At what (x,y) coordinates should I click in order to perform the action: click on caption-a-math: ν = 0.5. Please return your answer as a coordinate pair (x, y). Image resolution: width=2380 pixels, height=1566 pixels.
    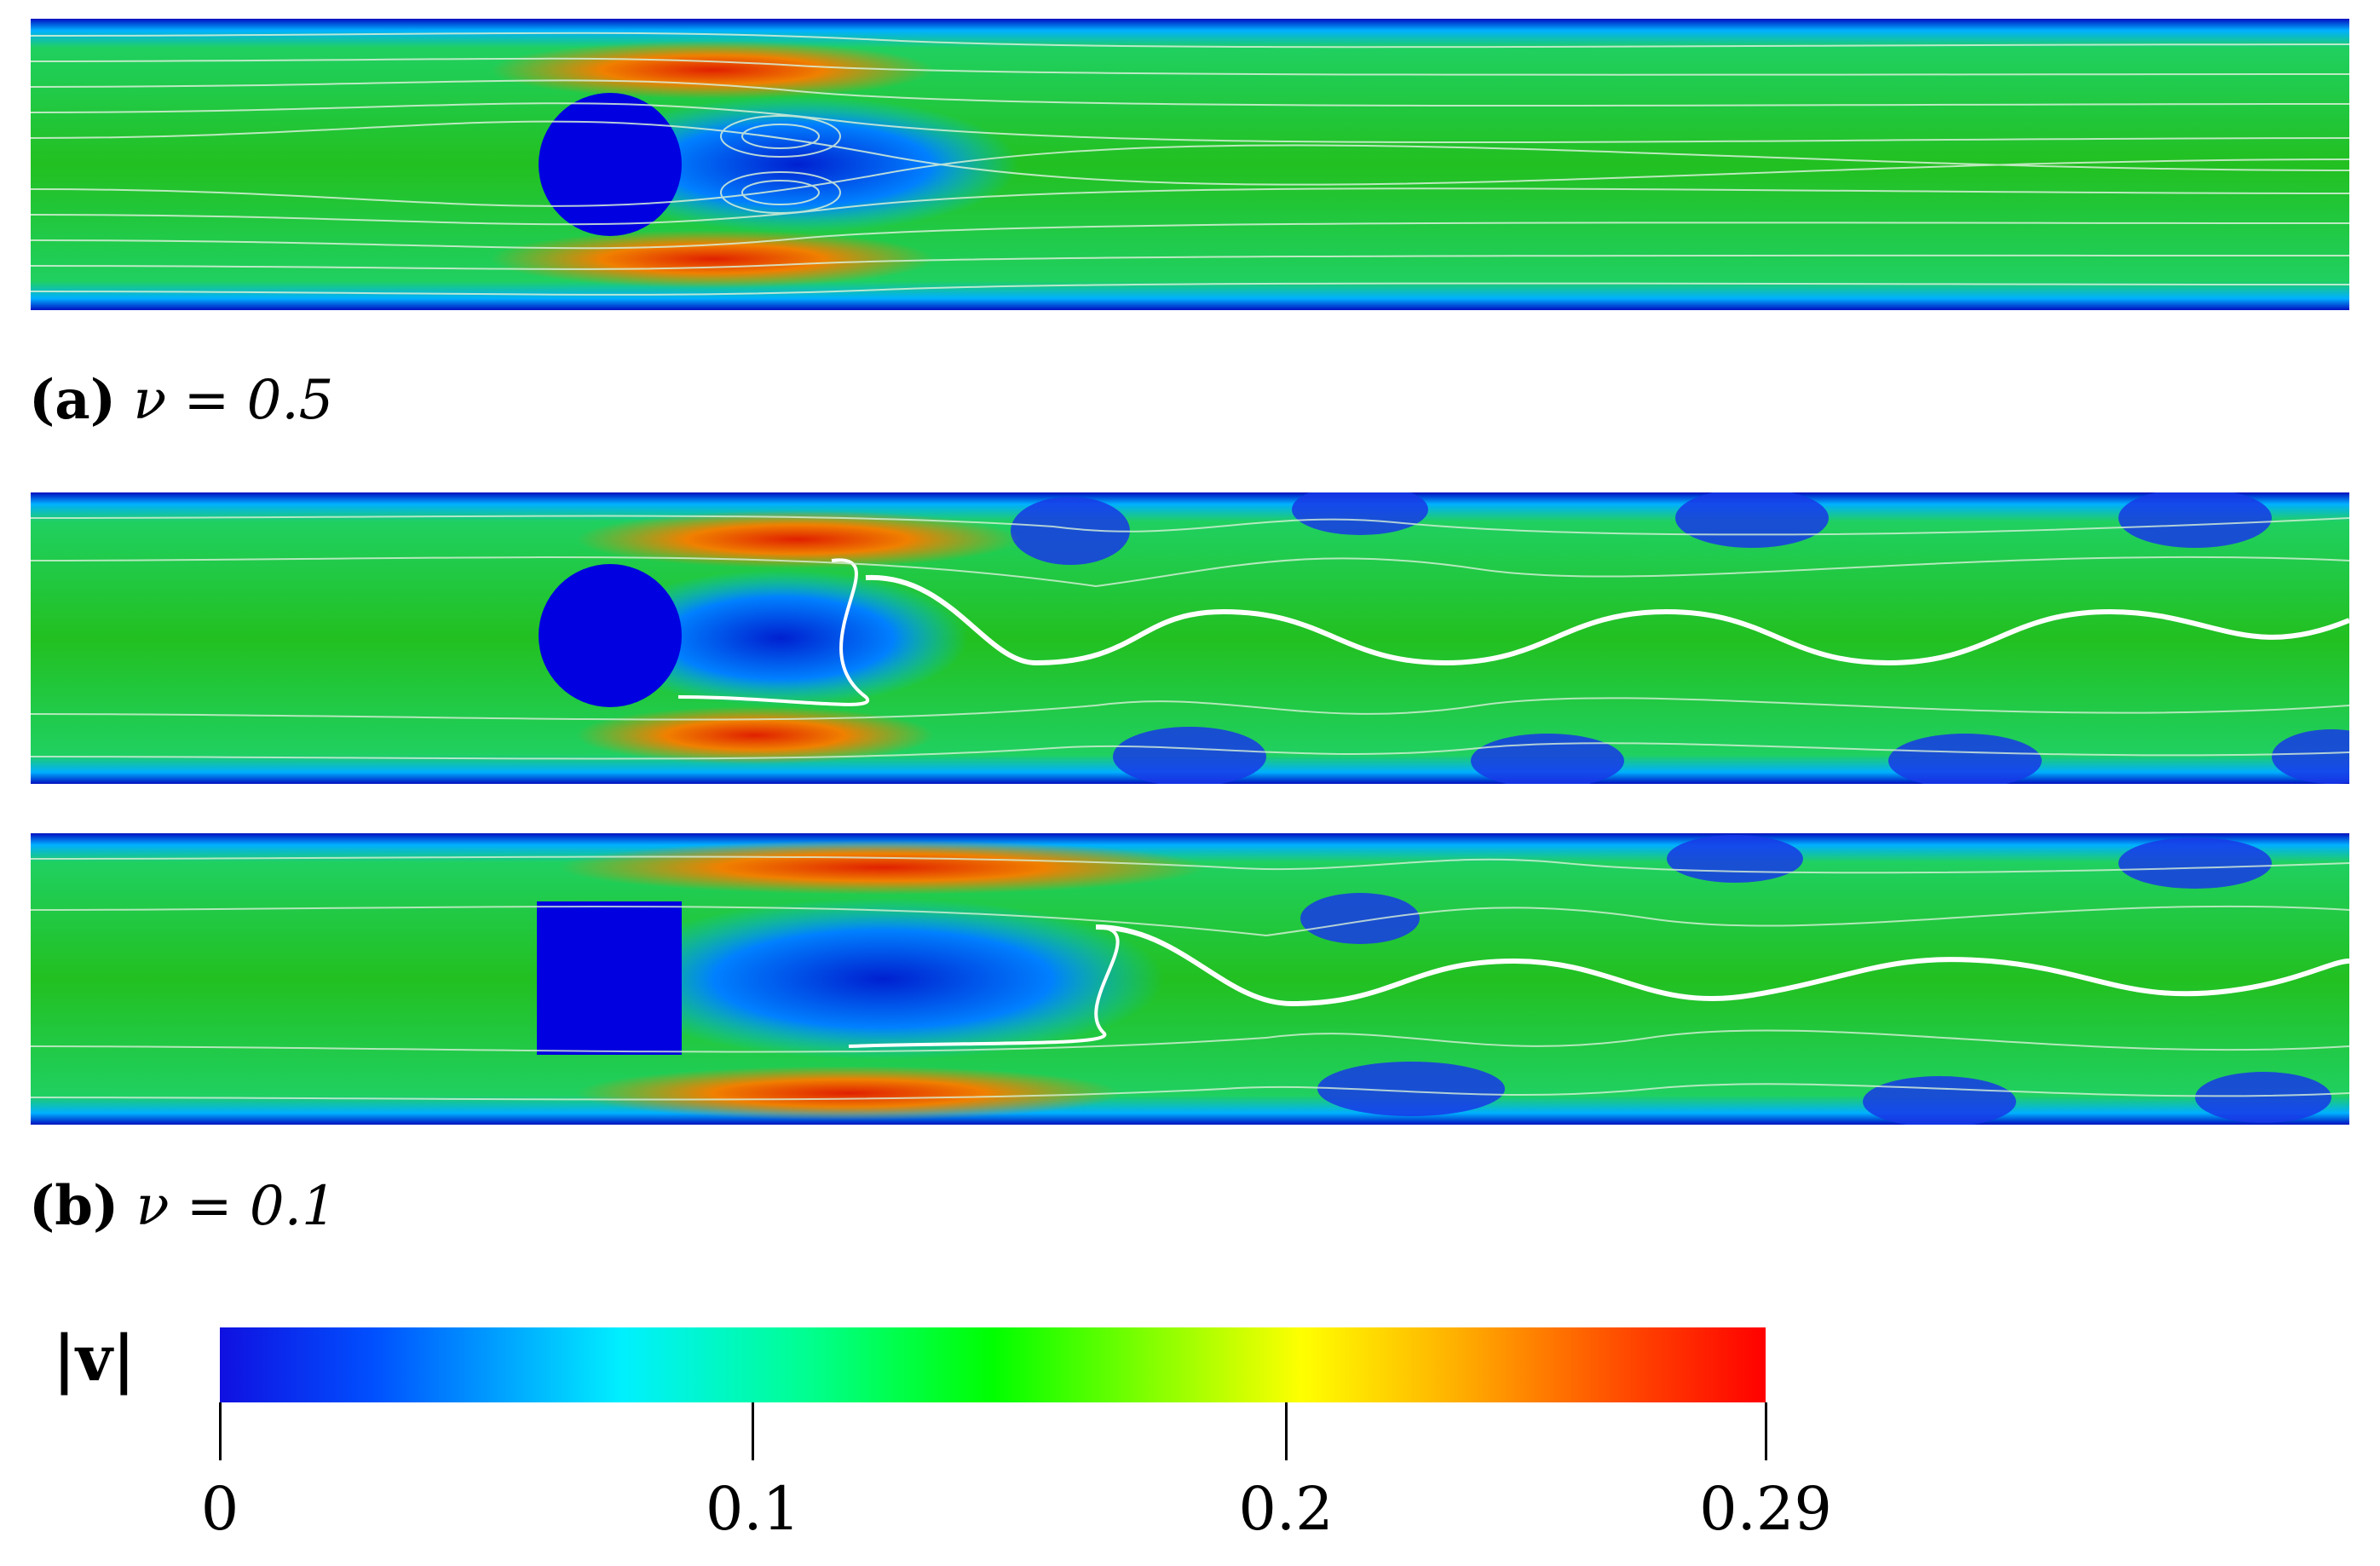
    Looking at the image, I should click on (234, 400).